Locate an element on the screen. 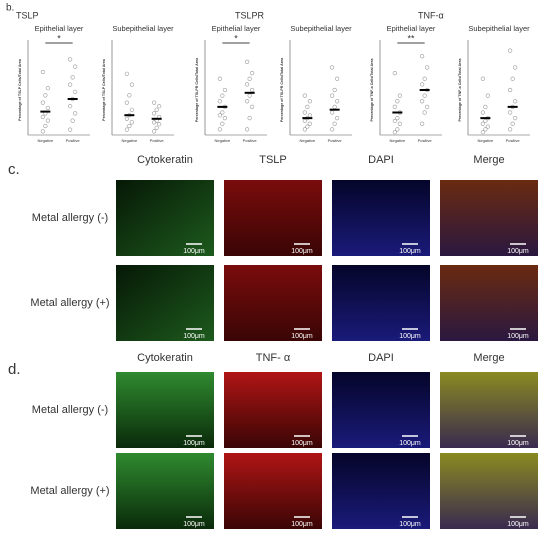 This screenshot has height=547, width=550. y-label: Percentage of TNF-α Cells/Total Area is located at coordinates (460, 90).